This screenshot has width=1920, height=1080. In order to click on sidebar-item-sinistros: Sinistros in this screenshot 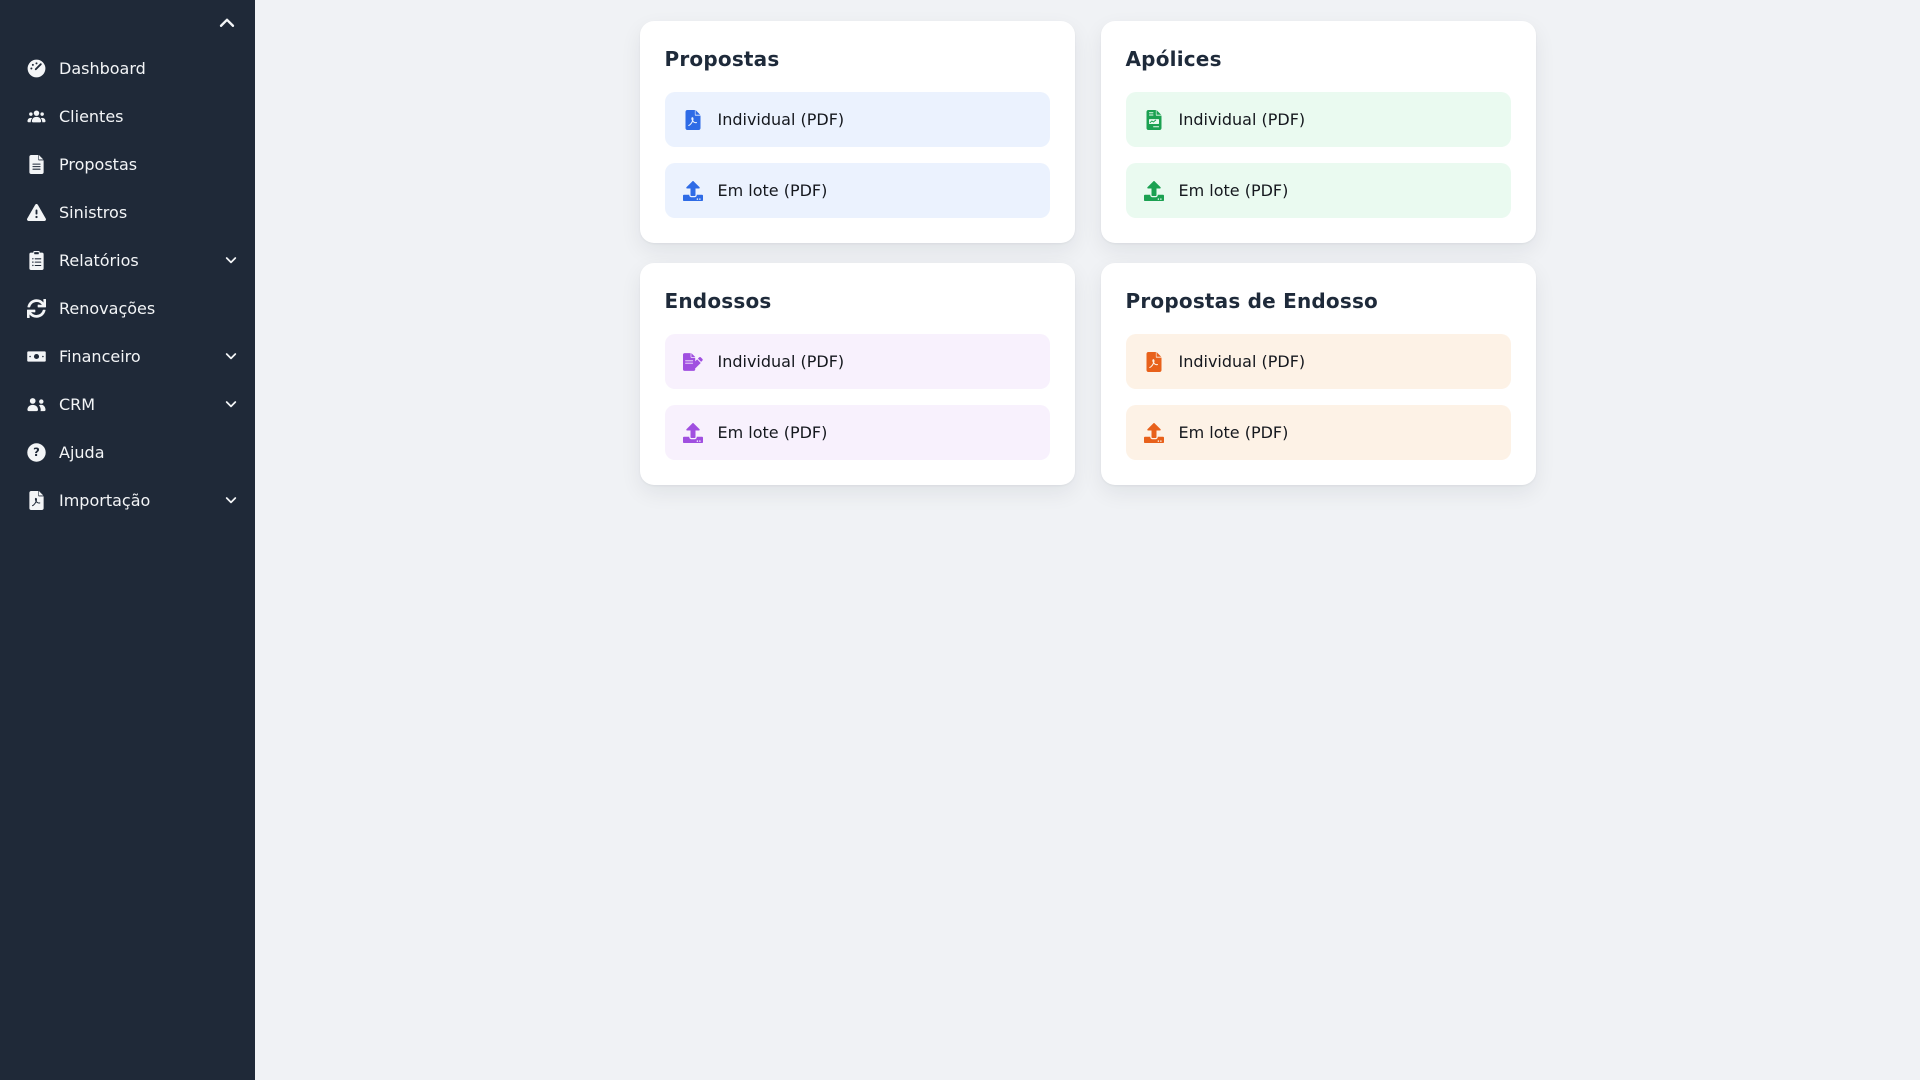, I will do `click(127, 212)`.